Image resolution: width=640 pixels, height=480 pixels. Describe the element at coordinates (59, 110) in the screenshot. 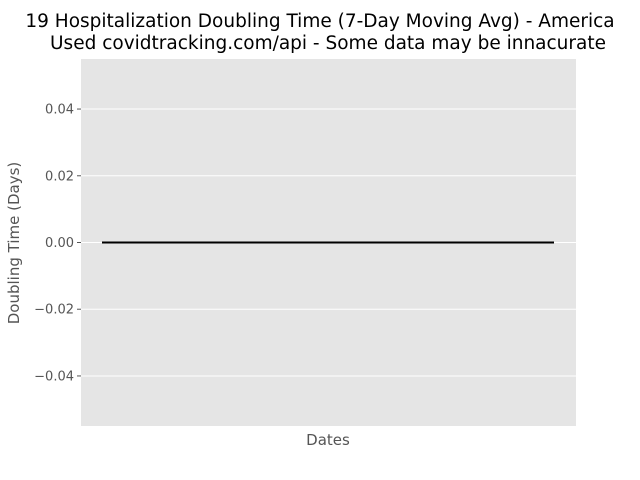

I see `y-tick-label: 0.04` at that location.